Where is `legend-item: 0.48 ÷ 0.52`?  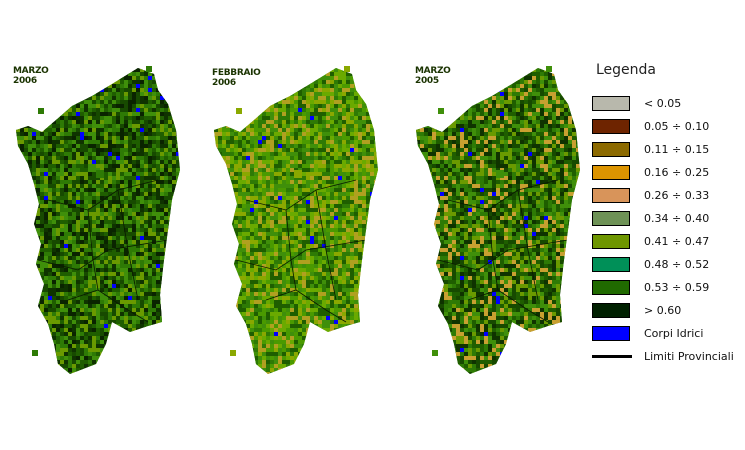
legend-item: 0.48 ÷ 0.52 is located at coordinates (663, 264).